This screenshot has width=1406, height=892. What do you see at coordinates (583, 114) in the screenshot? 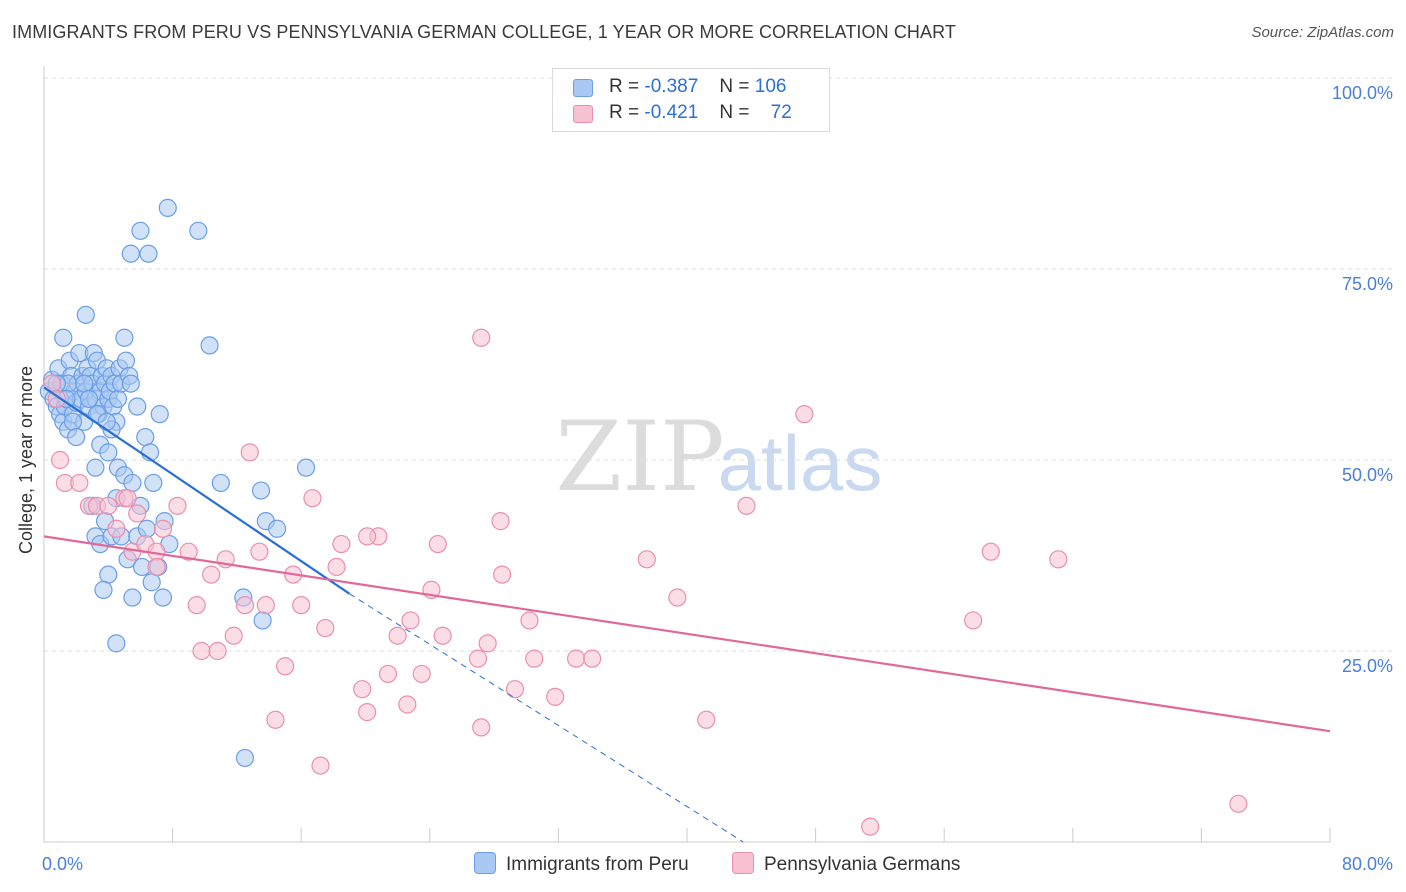
I see `legend-swatch-pagerman` at bounding box center [583, 114].